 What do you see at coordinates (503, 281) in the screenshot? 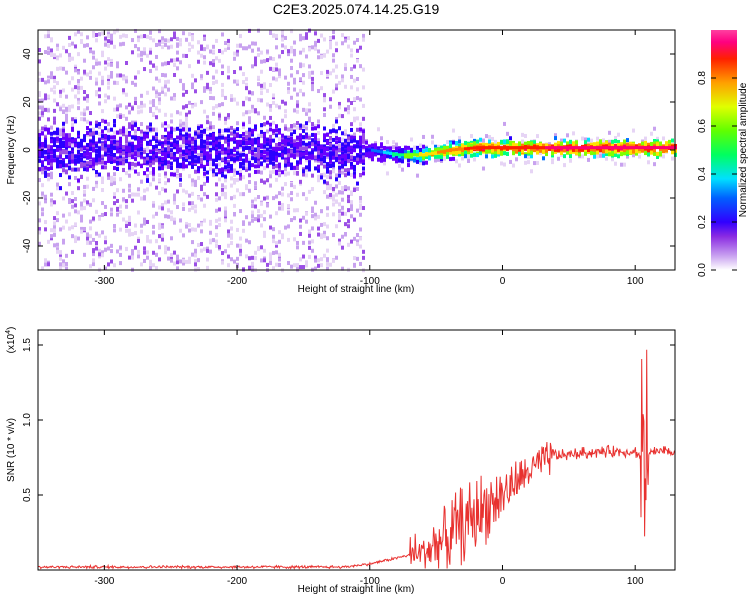
I see `x-tick-label: 0` at bounding box center [503, 281].